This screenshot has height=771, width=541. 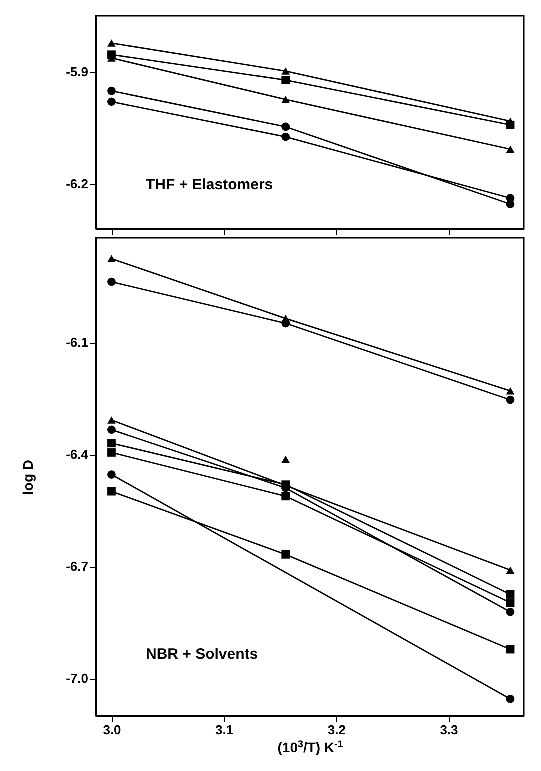 I want to click on y-tick-label: -6.2, so click(x=77, y=184).